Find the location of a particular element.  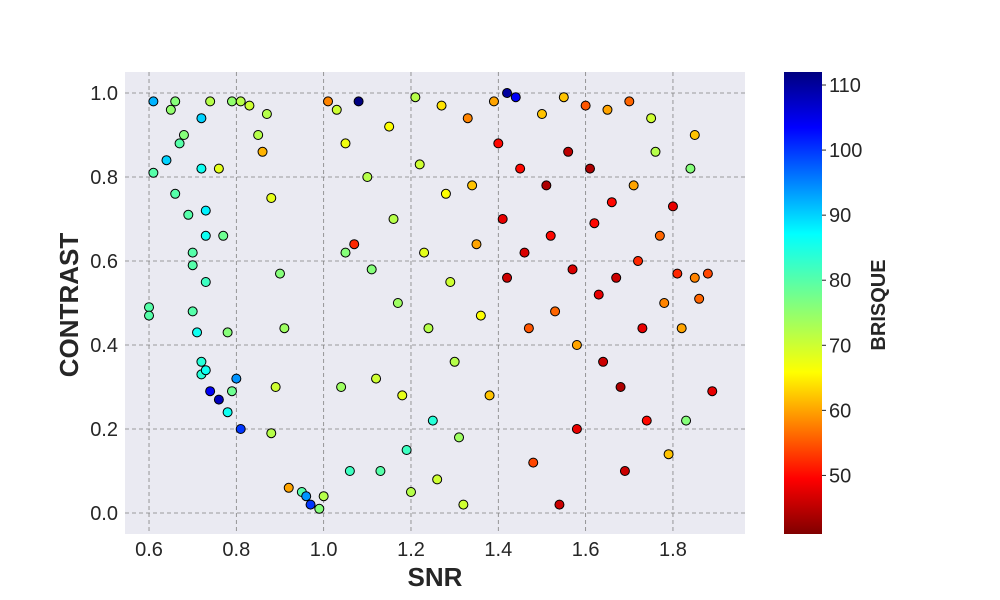

x-tick-label: 0.6 is located at coordinates (149, 550).